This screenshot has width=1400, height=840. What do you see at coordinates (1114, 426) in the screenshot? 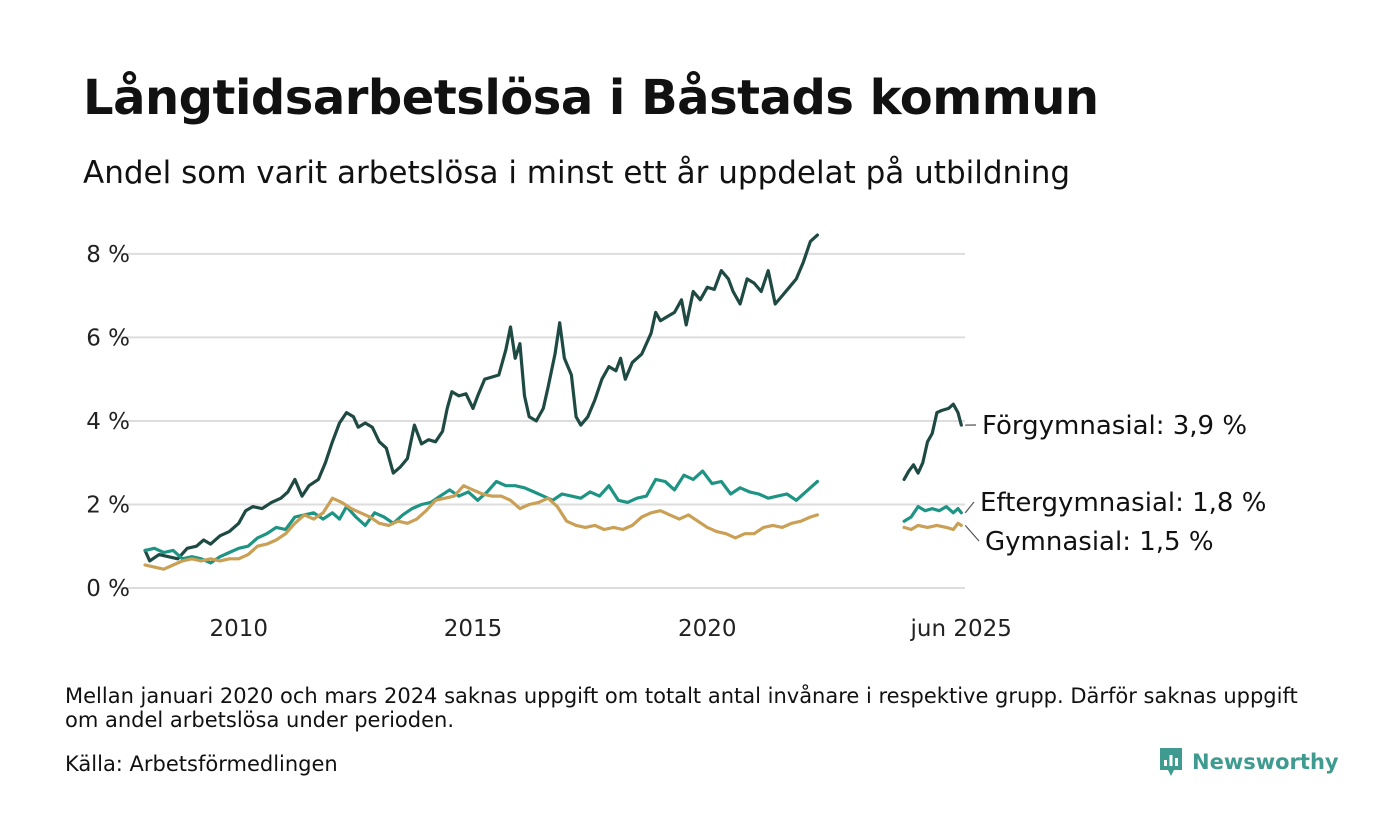
I see `series-label-förgymnasial: Förgymnasial: 3,9 %` at bounding box center [1114, 426].